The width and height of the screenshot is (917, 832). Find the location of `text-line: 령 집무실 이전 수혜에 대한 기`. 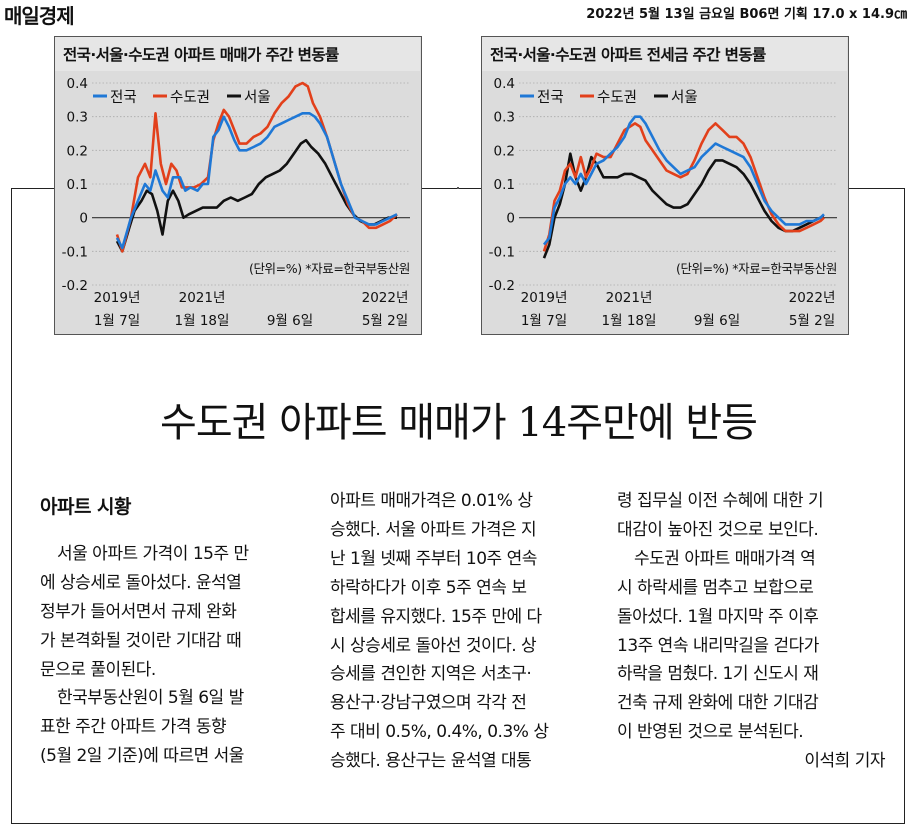

text-line: 령 집무실 이전 수혜에 대한 기 is located at coordinates (720, 501).